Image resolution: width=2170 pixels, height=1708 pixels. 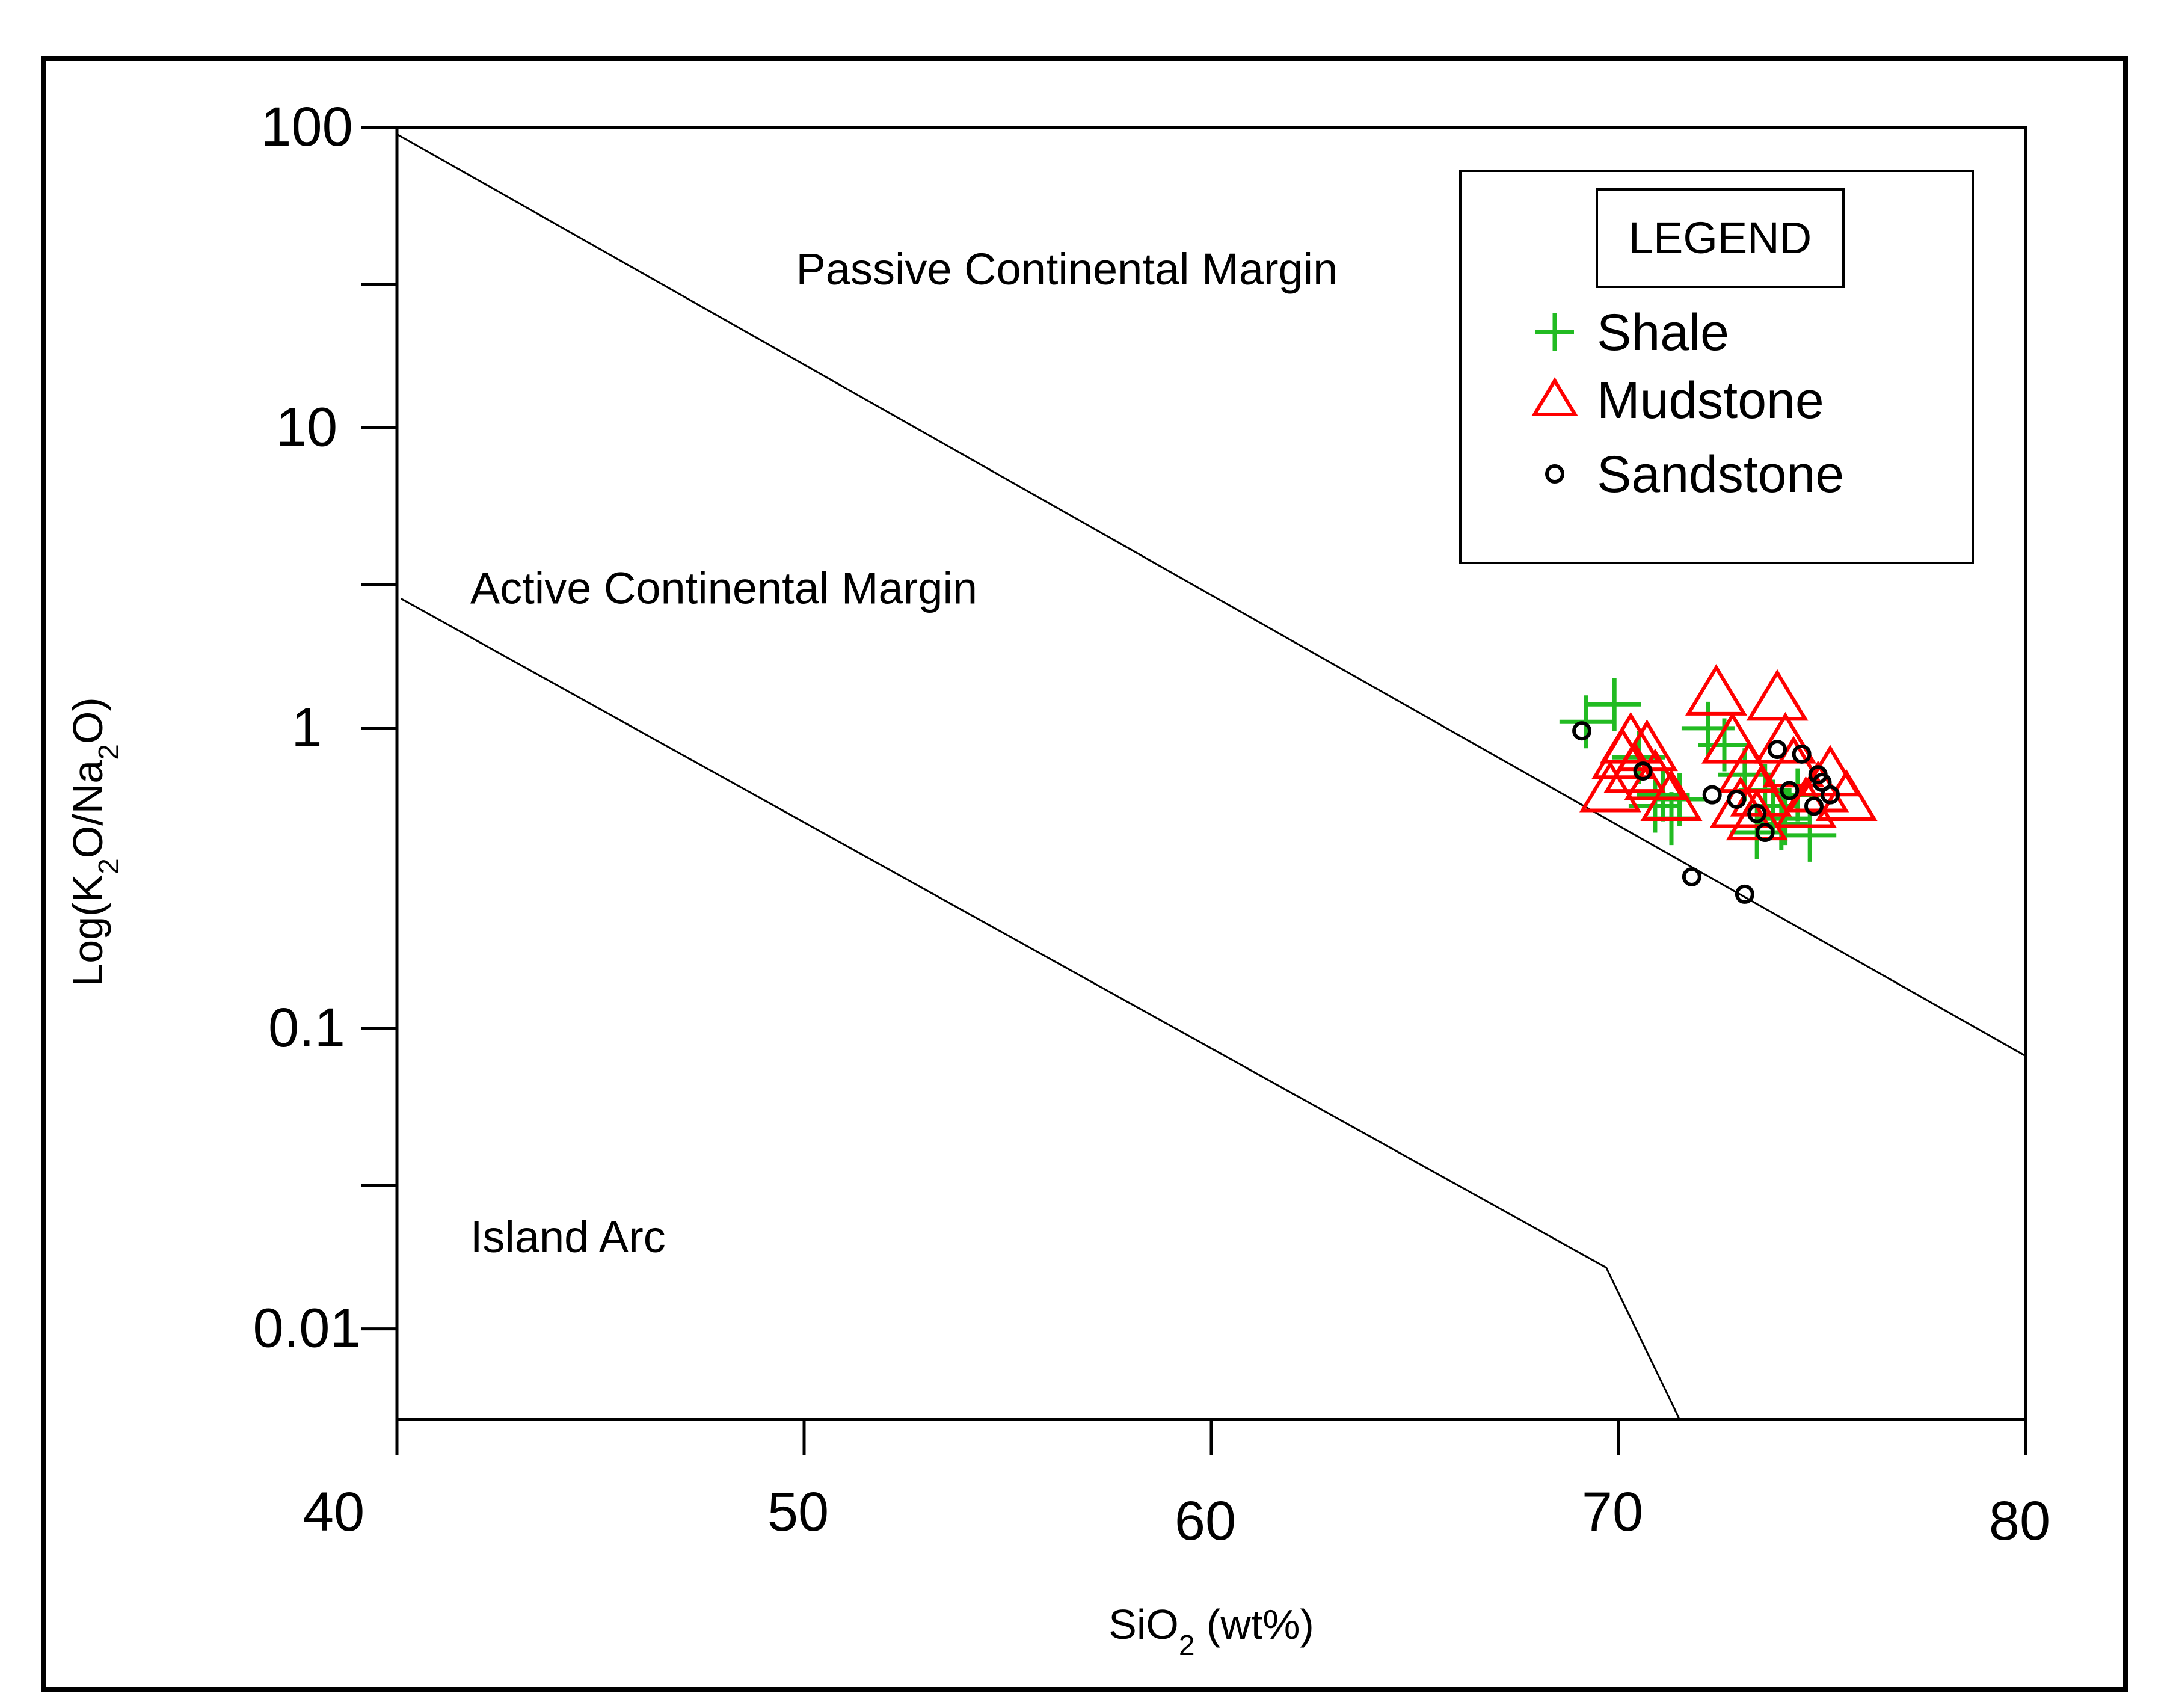 I want to click on island-arc-label: Island Arc, so click(x=568, y=1237).